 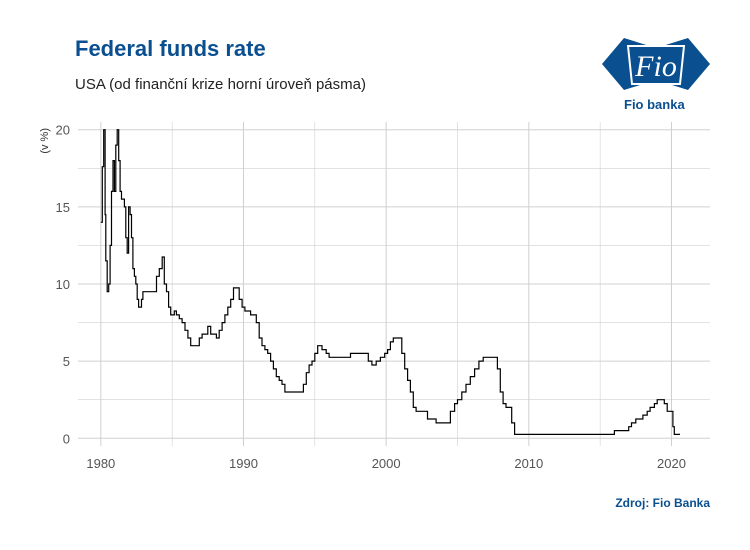 I want to click on fio-logo: Fio, so click(x=656, y=64).